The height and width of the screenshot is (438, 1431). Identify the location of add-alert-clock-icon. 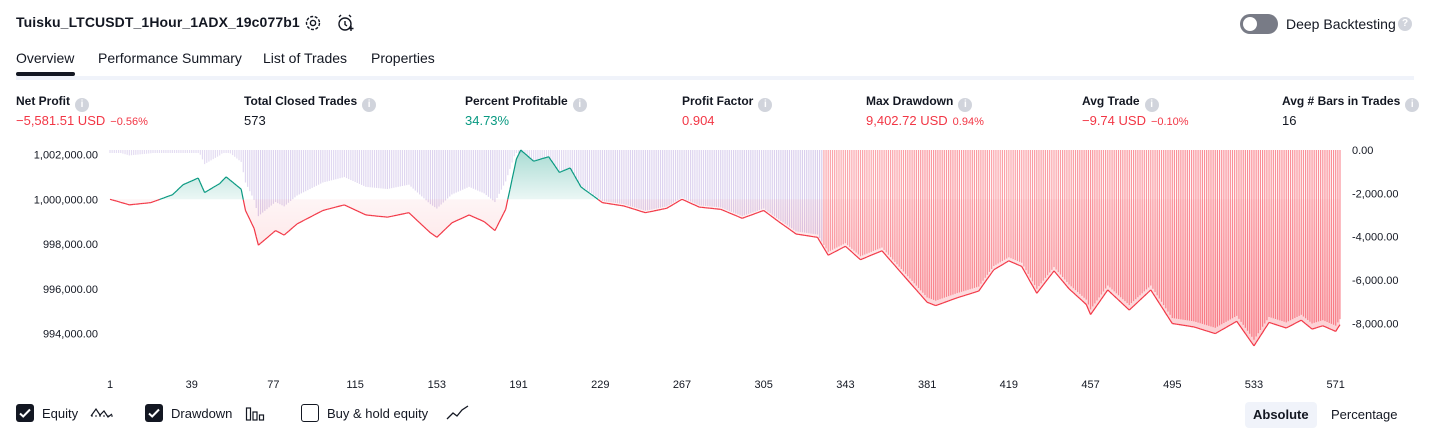
(346, 23).